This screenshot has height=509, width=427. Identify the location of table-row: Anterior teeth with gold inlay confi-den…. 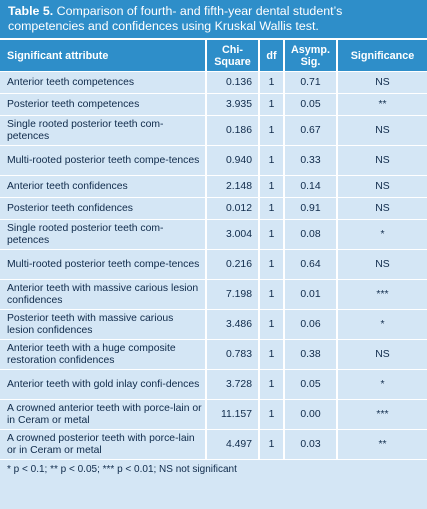
(213, 384).